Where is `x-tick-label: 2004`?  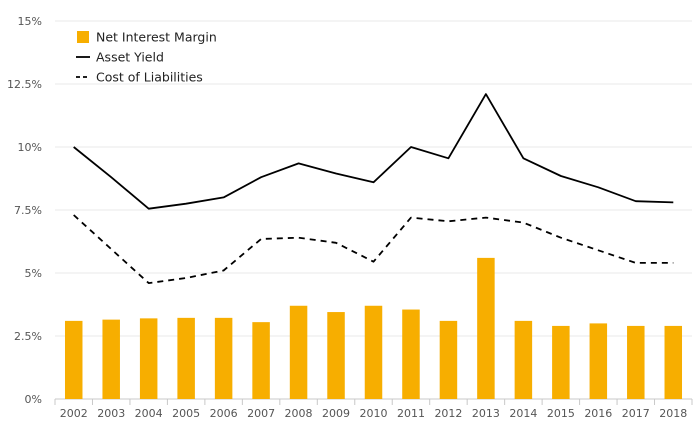 x-tick-label: 2004 is located at coordinates (149, 413).